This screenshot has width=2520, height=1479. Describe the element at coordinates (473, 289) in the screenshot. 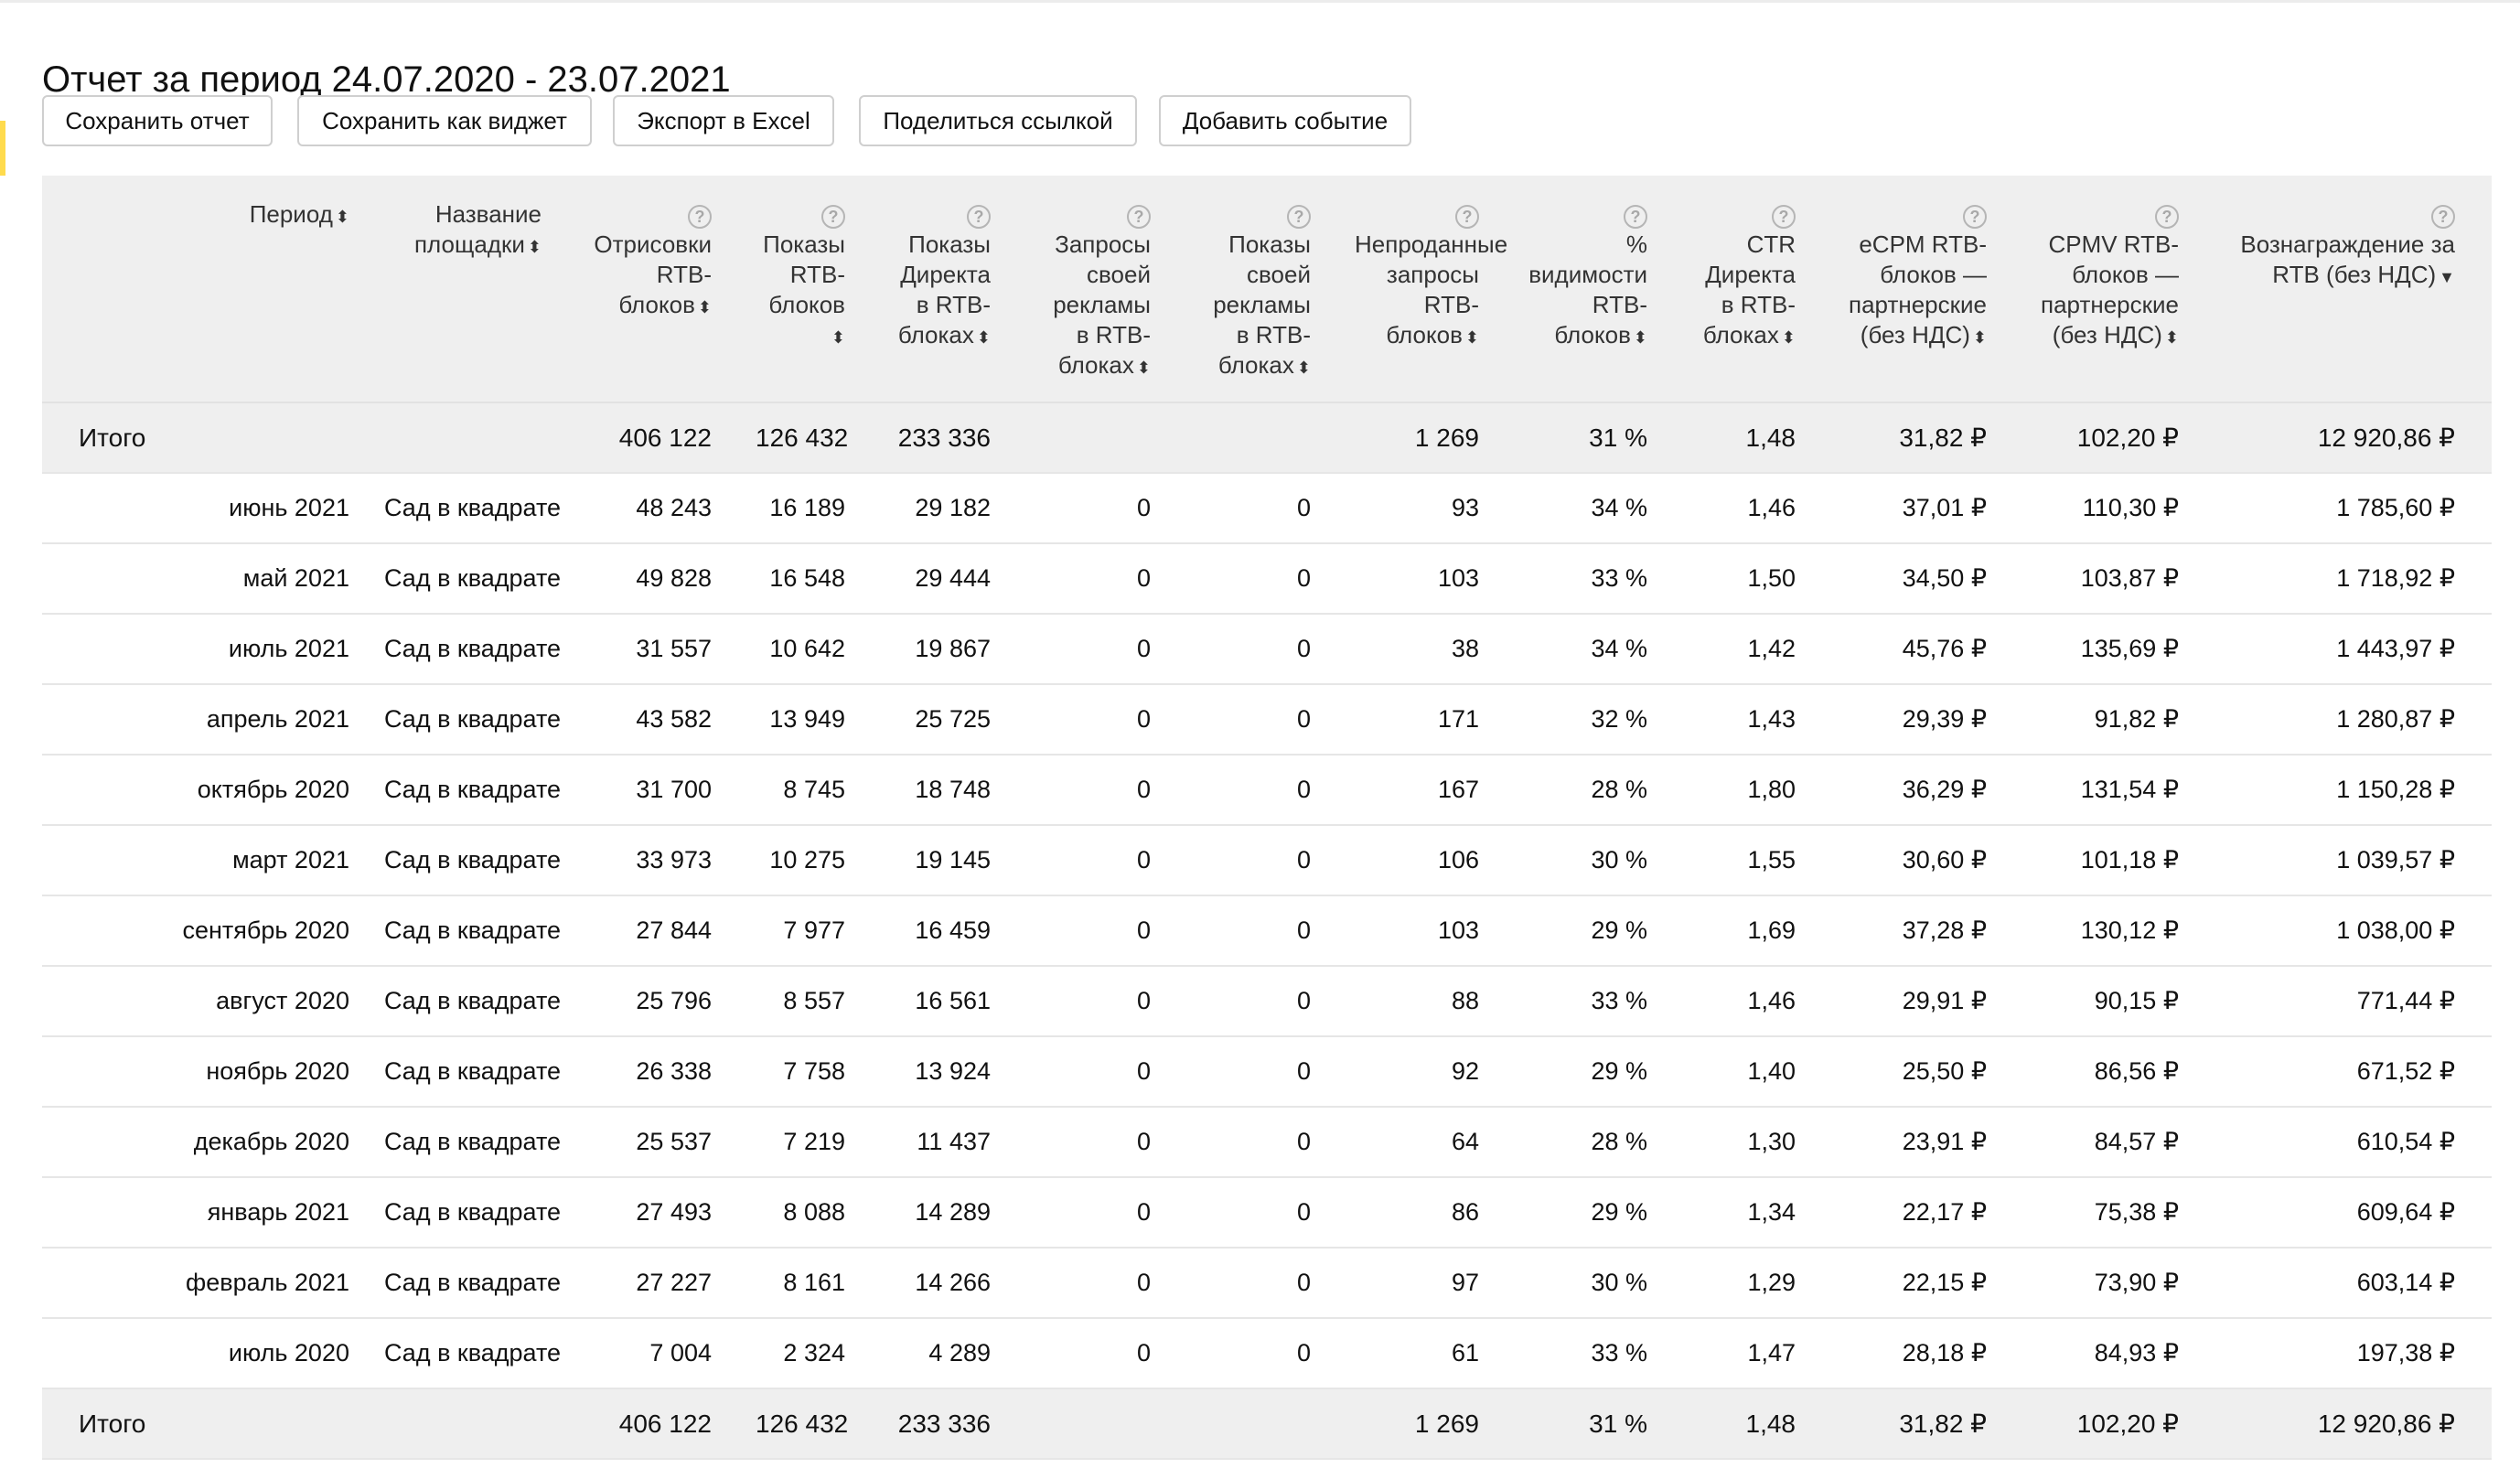

I see `column-header-site-name: Название площадки ⬍` at that location.